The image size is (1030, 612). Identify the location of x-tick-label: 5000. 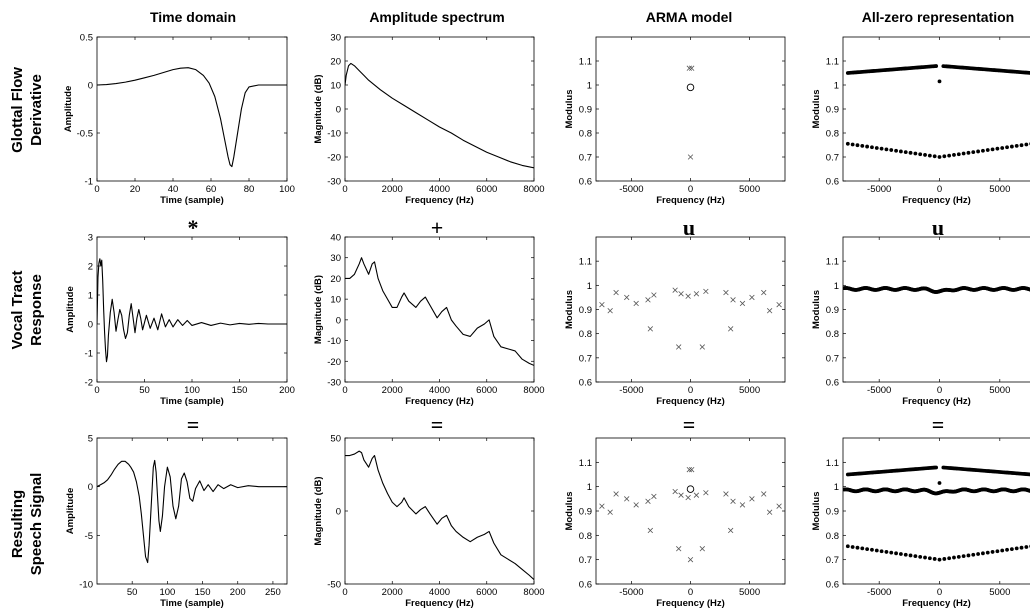
(999, 189).